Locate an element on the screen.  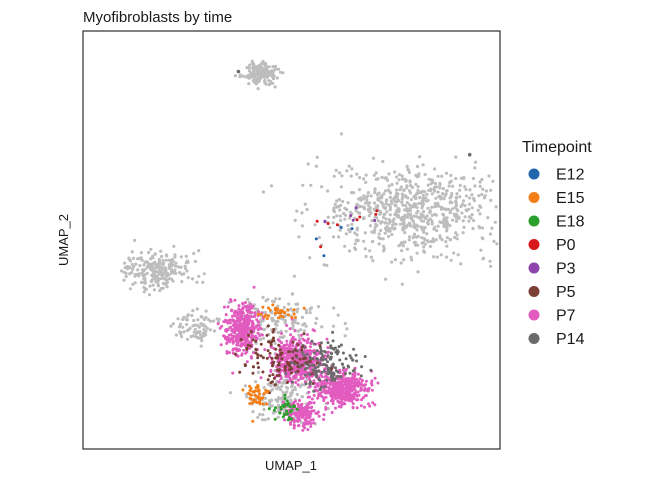
legend-title: Timepoint is located at coordinates (557, 147).